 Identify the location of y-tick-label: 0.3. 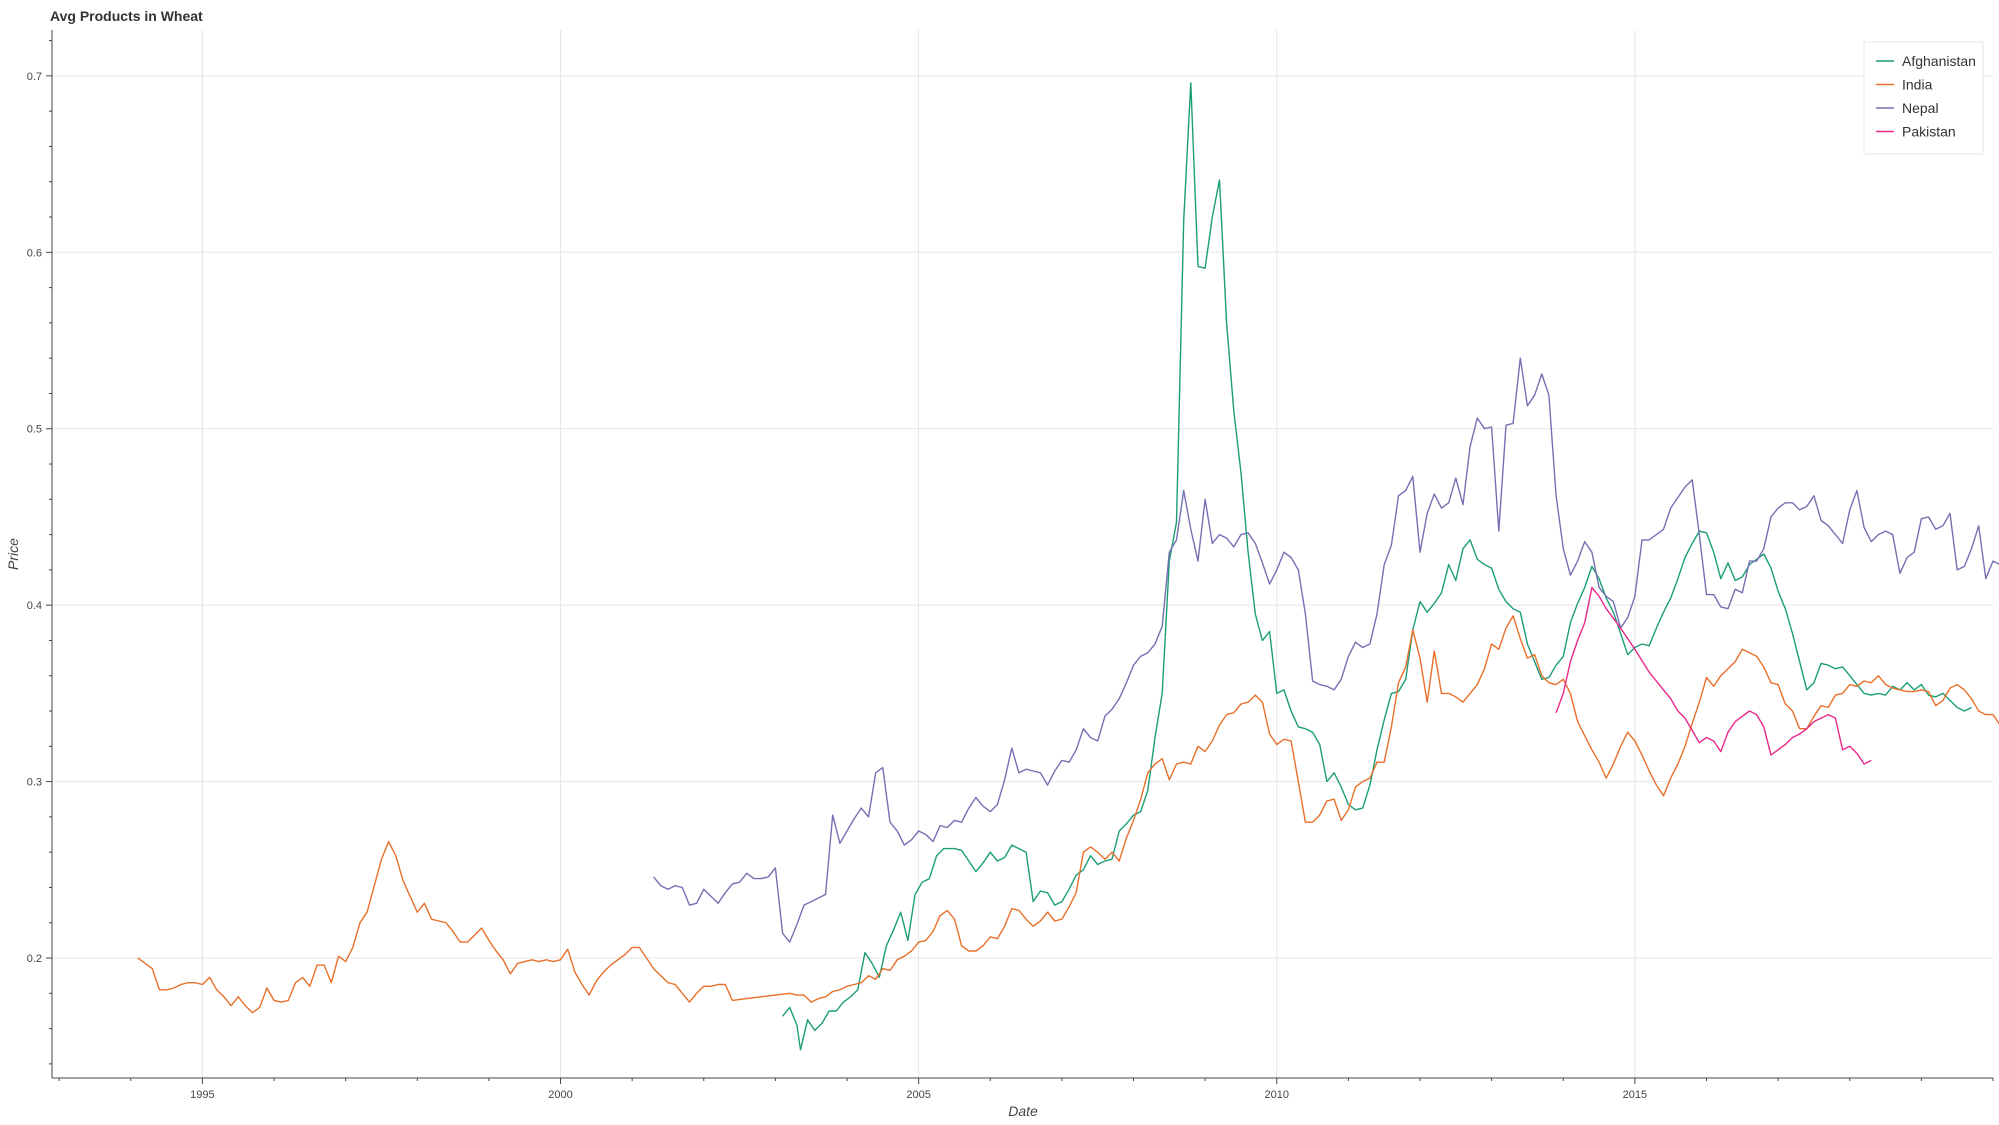
(34, 783).